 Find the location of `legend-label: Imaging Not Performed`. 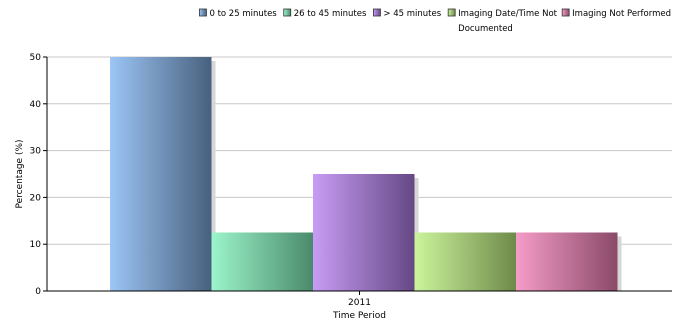

legend-label: Imaging Not Performed is located at coordinates (621, 14).